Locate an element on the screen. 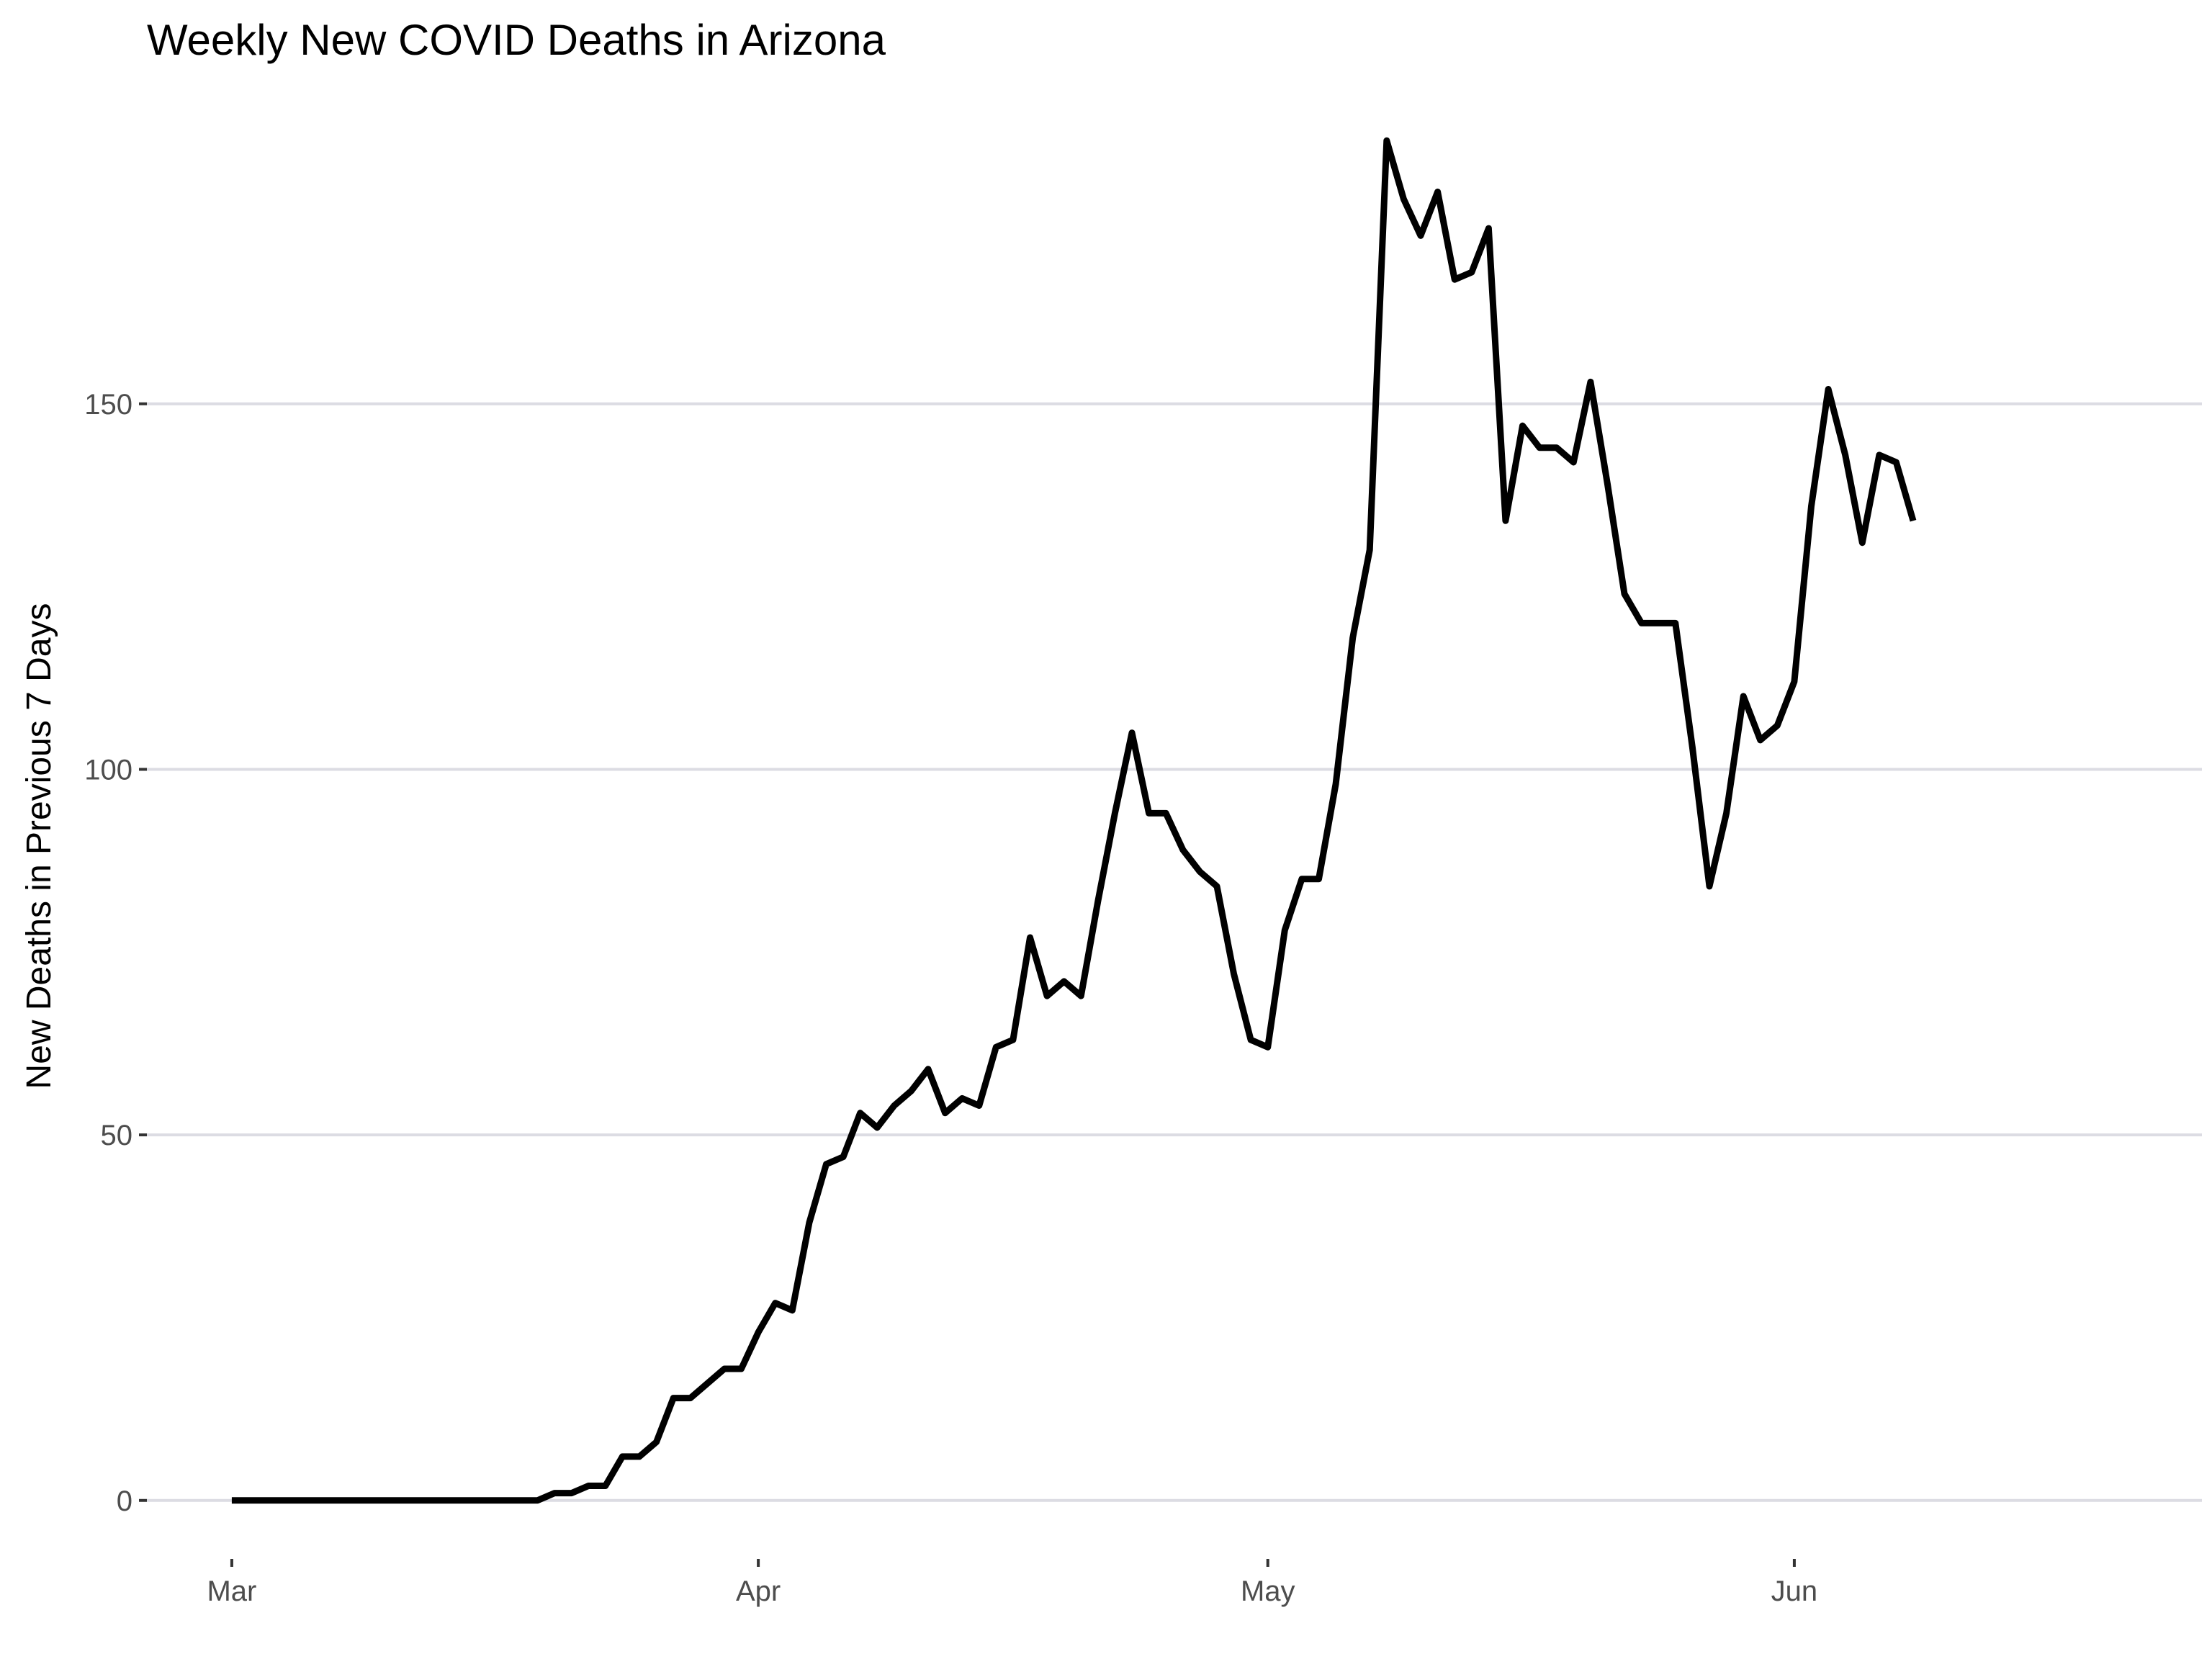  x-tick-label-Jun: Jun is located at coordinates (1795, 1591).